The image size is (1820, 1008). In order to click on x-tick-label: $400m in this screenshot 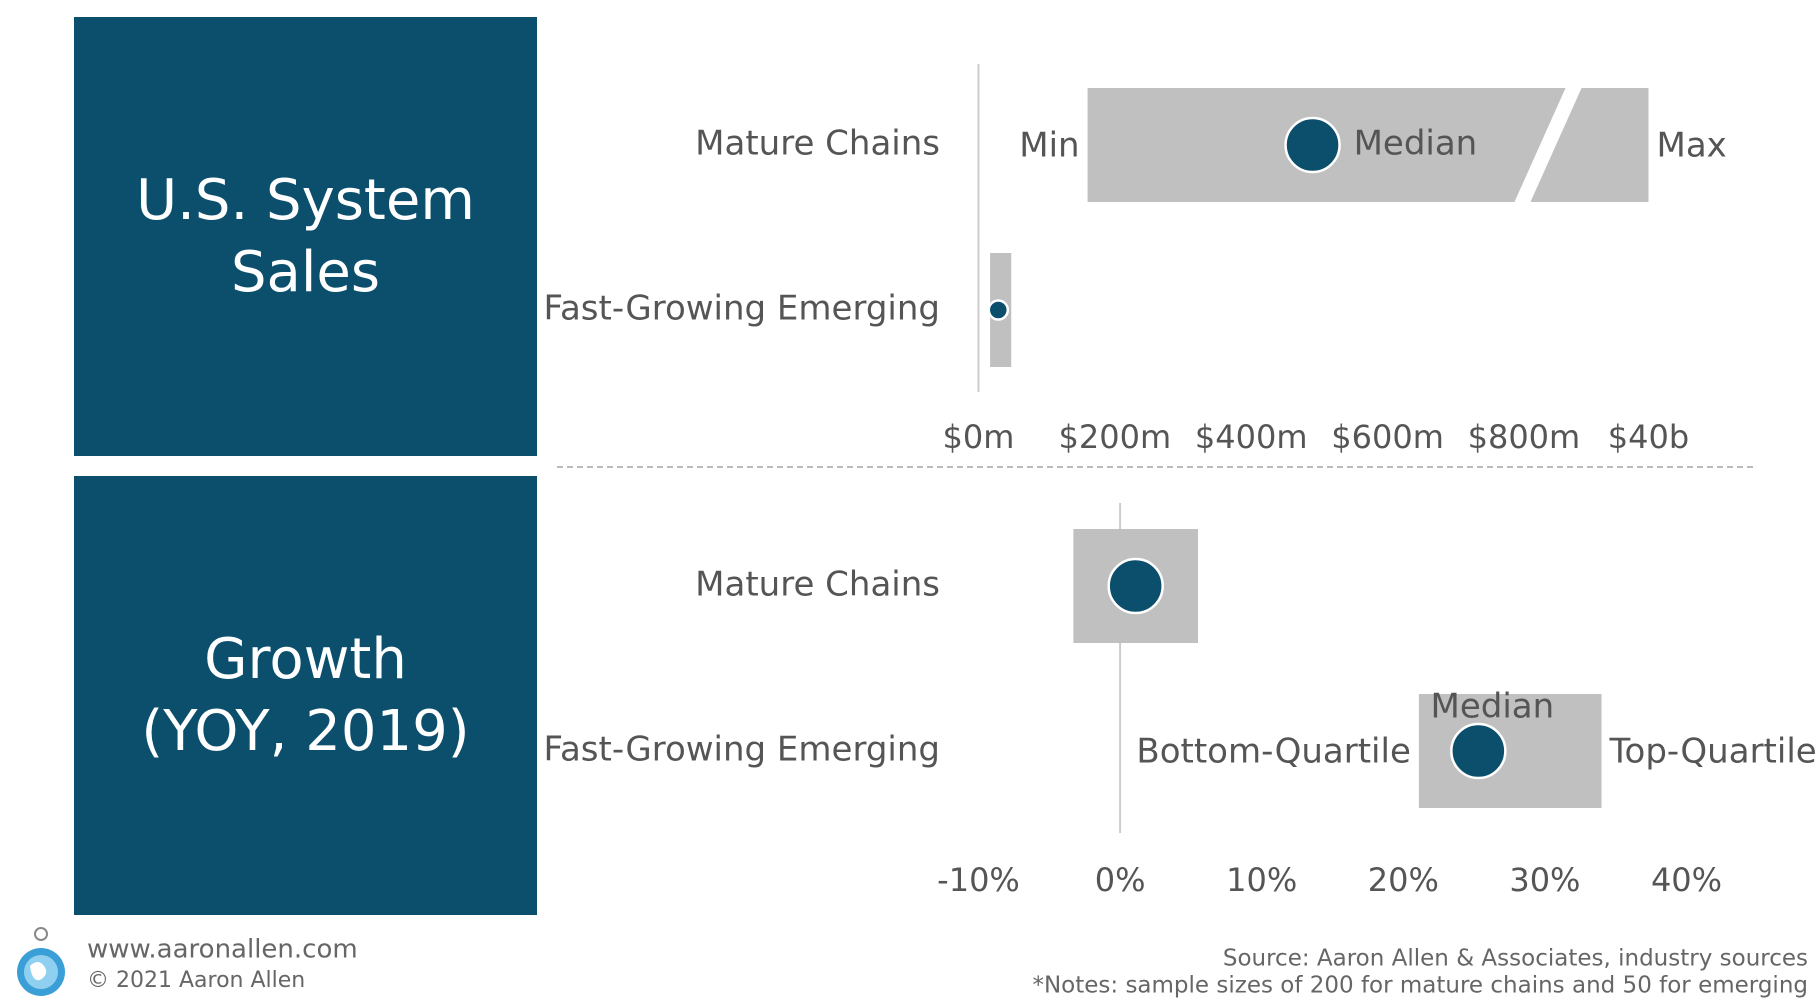, I will do `click(1251, 437)`.